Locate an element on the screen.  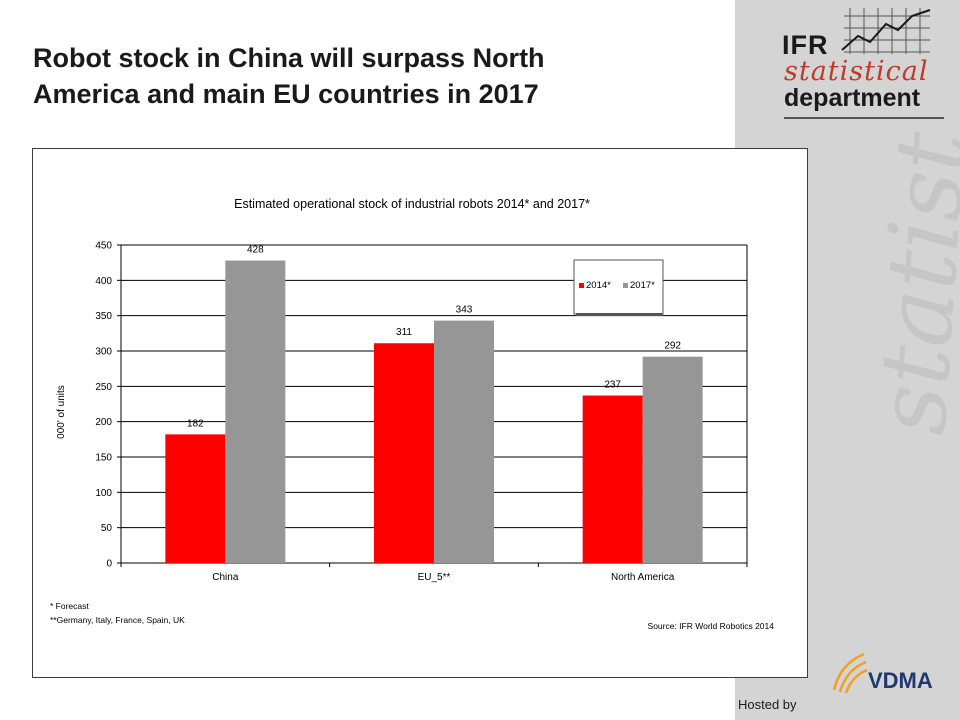
bar-north-america-2017 is located at coordinates (672, 459).